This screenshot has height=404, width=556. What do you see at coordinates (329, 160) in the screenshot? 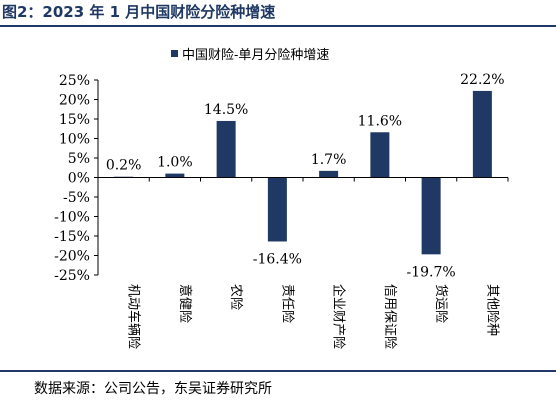
I see `data-label: 1.7%` at bounding box center [329, 160].